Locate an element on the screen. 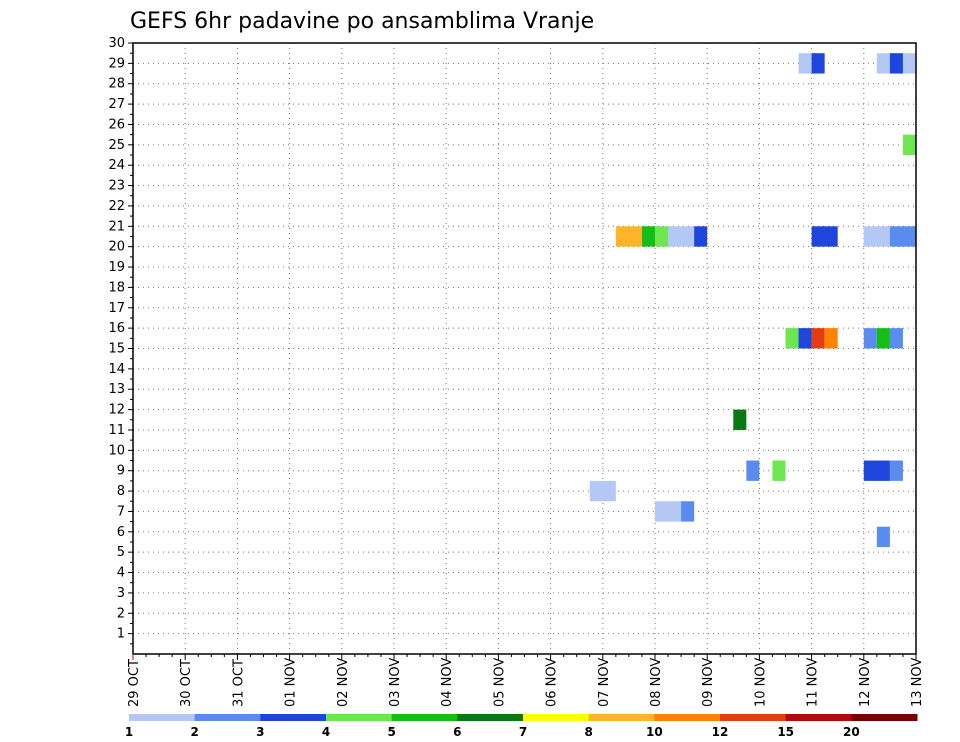 This screenshot has width=960, height=742. y-tick-label: 29 is located at coordinates (116, 63).